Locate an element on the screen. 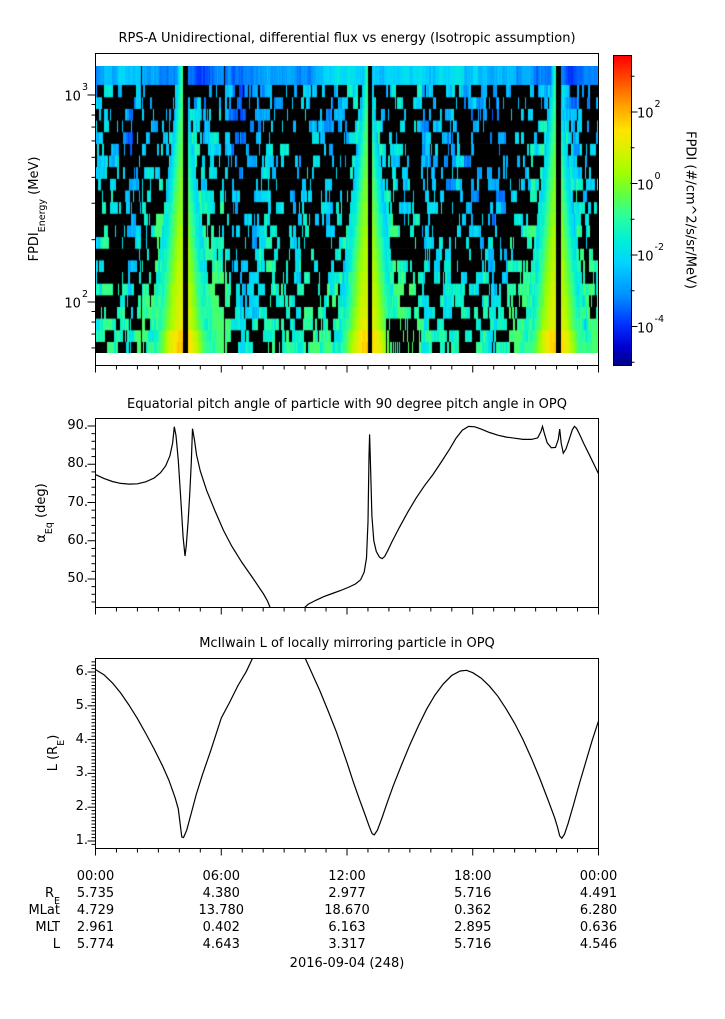 This screenshot has width=725, height=1019. ephemeris-value: 0.362 is located at coordinates (473, 910).